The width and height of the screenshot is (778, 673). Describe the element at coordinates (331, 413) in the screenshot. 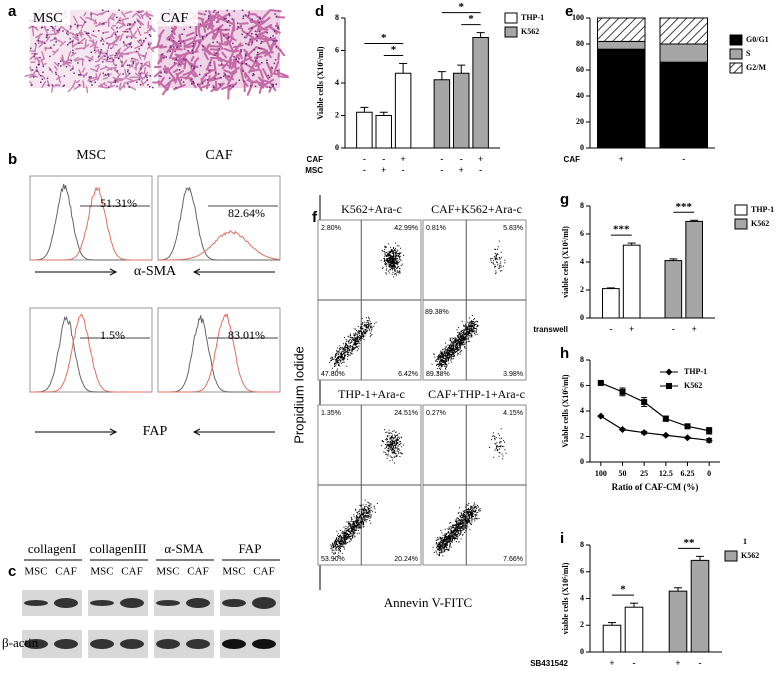

I see `quadrant-label: 1.35%` at that location.